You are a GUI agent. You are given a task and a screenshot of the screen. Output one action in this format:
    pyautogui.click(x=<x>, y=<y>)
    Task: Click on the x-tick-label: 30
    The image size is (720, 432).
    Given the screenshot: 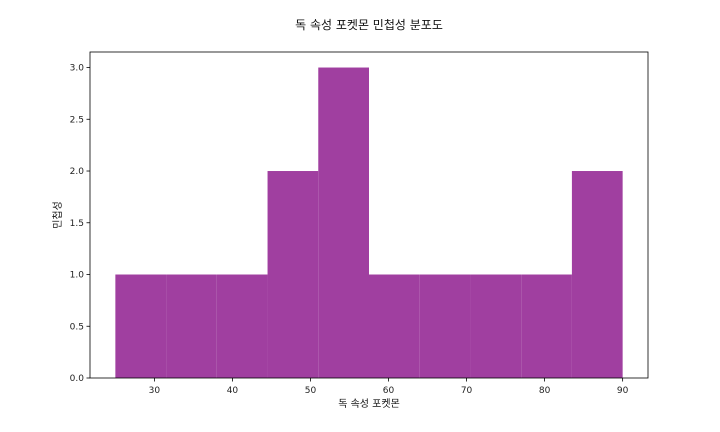 What is the action you would take?
    pyautogui.click(x=155, y=391)
    